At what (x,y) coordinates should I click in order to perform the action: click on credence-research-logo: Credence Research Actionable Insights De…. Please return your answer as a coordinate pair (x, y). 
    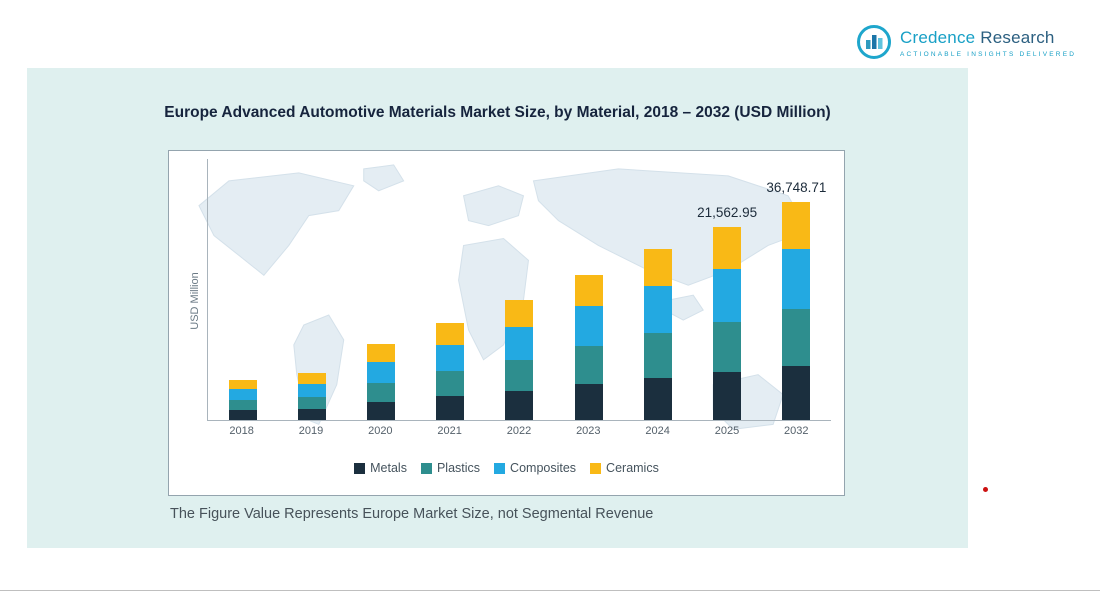
    Looking at the image, I should click on (966, 42).